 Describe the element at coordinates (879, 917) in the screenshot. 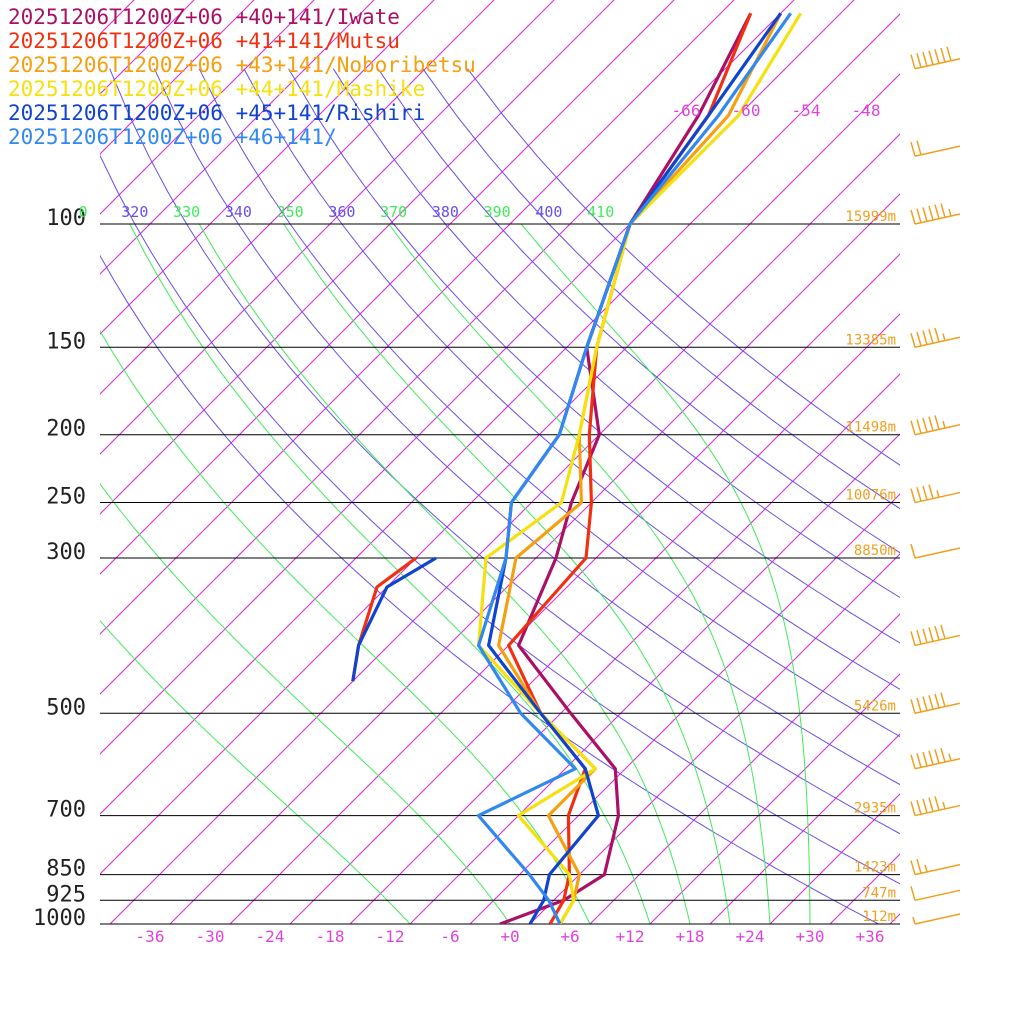

I see `height-label: 112m` at that location.